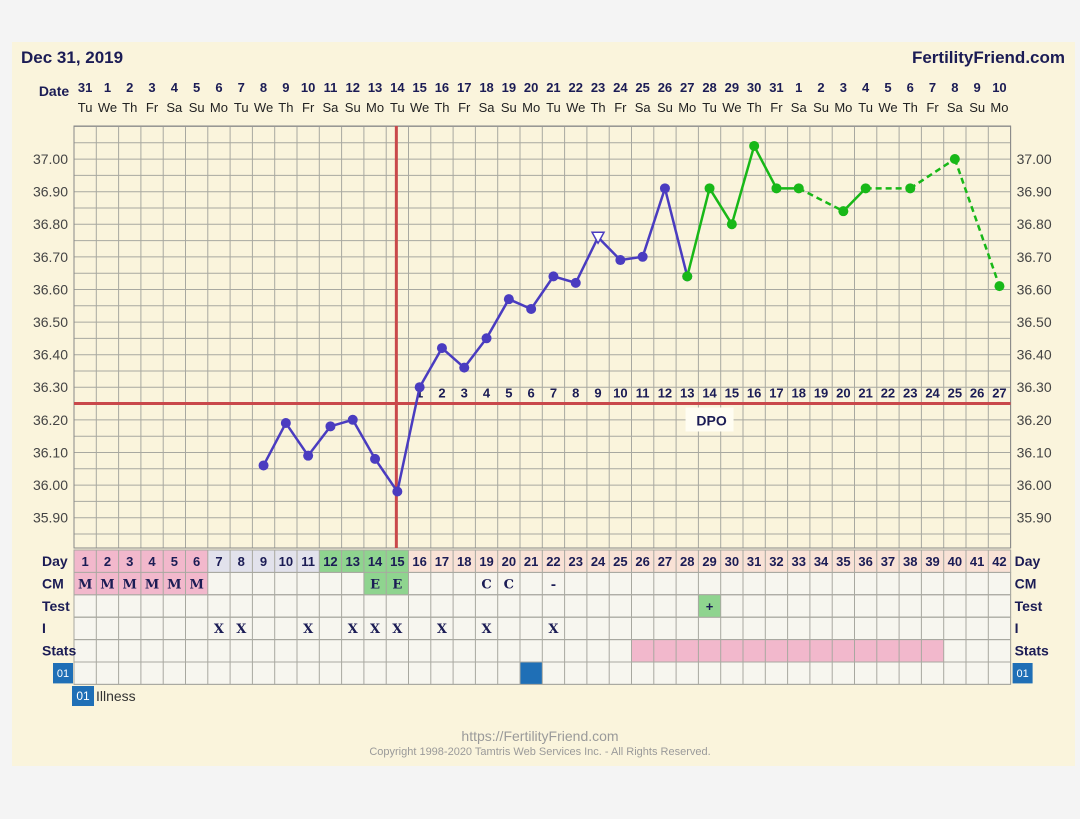 Image resolution: width=1080 pixels, height=819 pixels. What do you see at coordinates (531, 393) in the screenshot?
I see `dpo-tick-label: 6` at bounding box center [531, 393].